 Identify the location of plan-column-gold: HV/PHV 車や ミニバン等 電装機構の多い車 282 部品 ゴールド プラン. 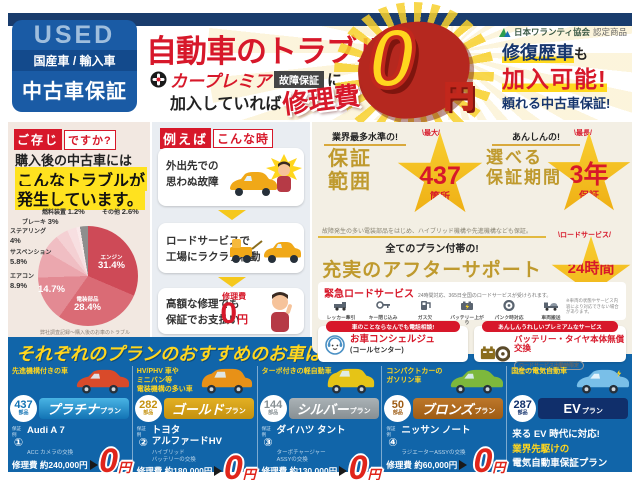
(195, 423).